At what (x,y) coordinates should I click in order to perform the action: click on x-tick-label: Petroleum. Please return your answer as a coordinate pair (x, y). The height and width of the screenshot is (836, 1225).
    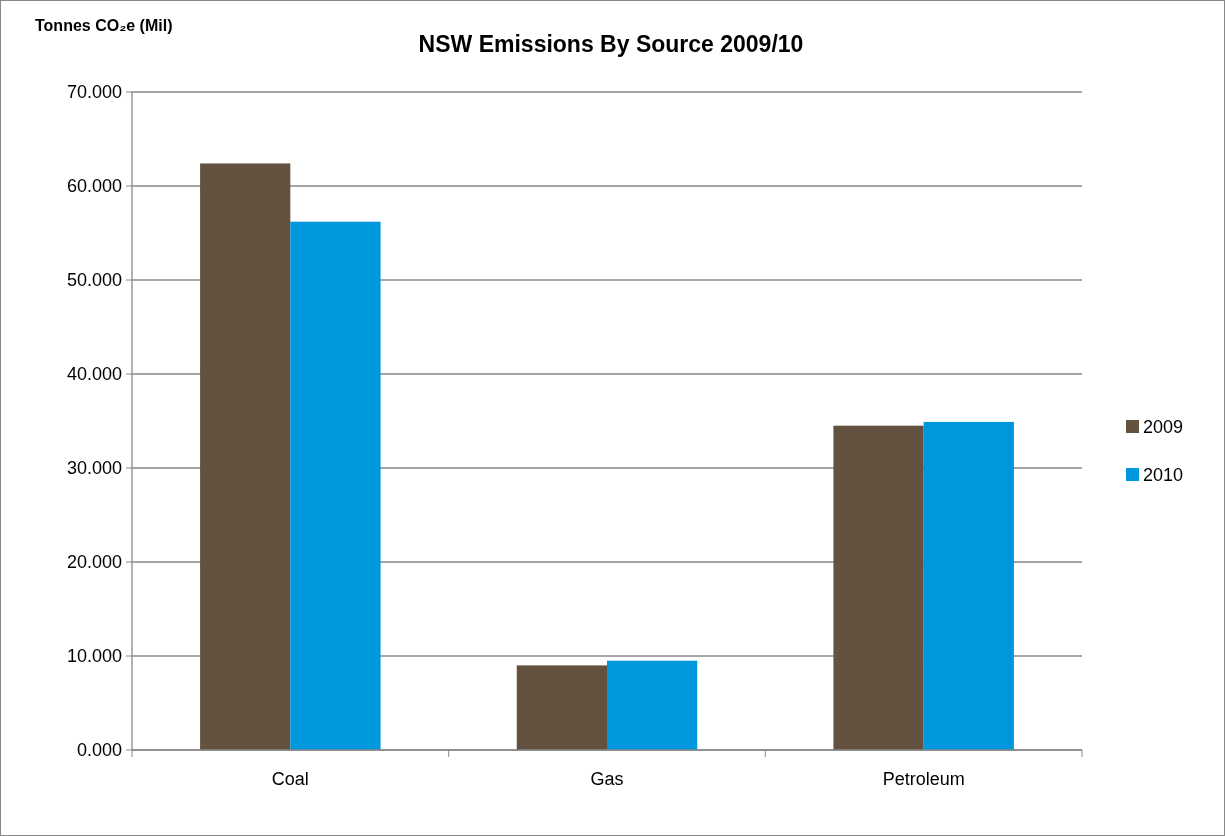
    Looking at the image, I should click on (923, 779).